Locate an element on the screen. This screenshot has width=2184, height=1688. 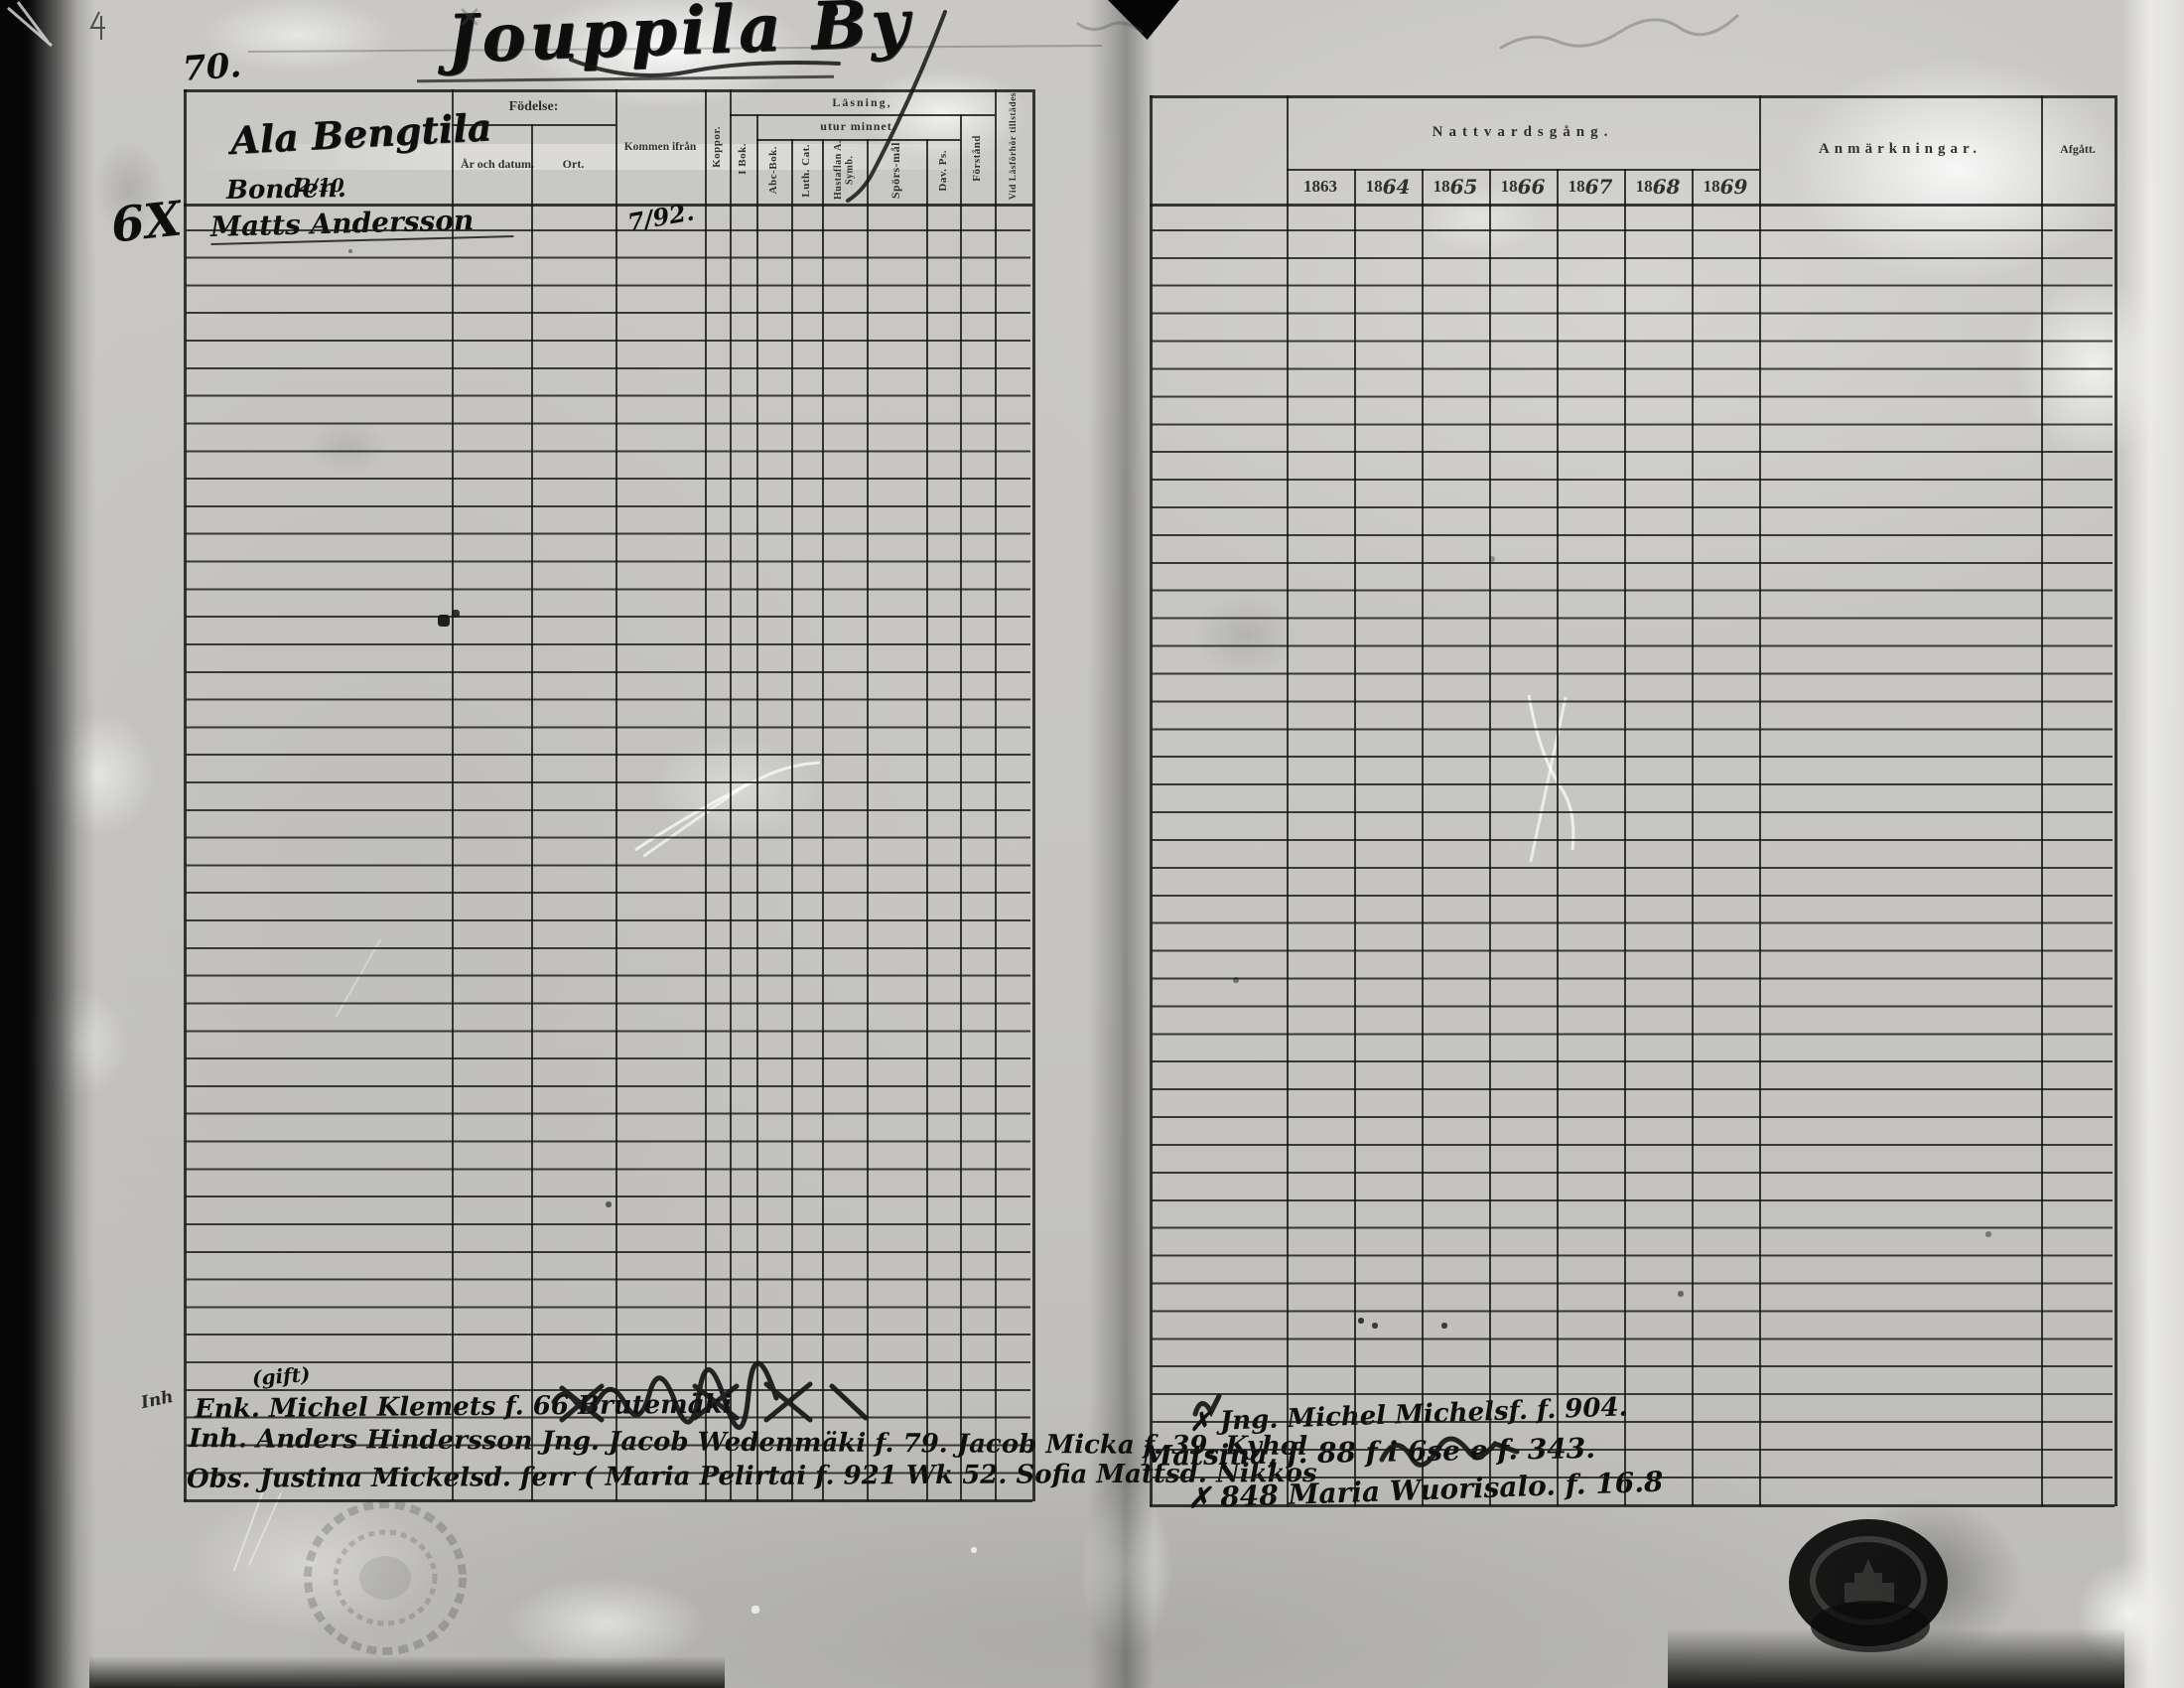
header-utur-minnet-label: utur minnet. is located at coordinates (858, 126).